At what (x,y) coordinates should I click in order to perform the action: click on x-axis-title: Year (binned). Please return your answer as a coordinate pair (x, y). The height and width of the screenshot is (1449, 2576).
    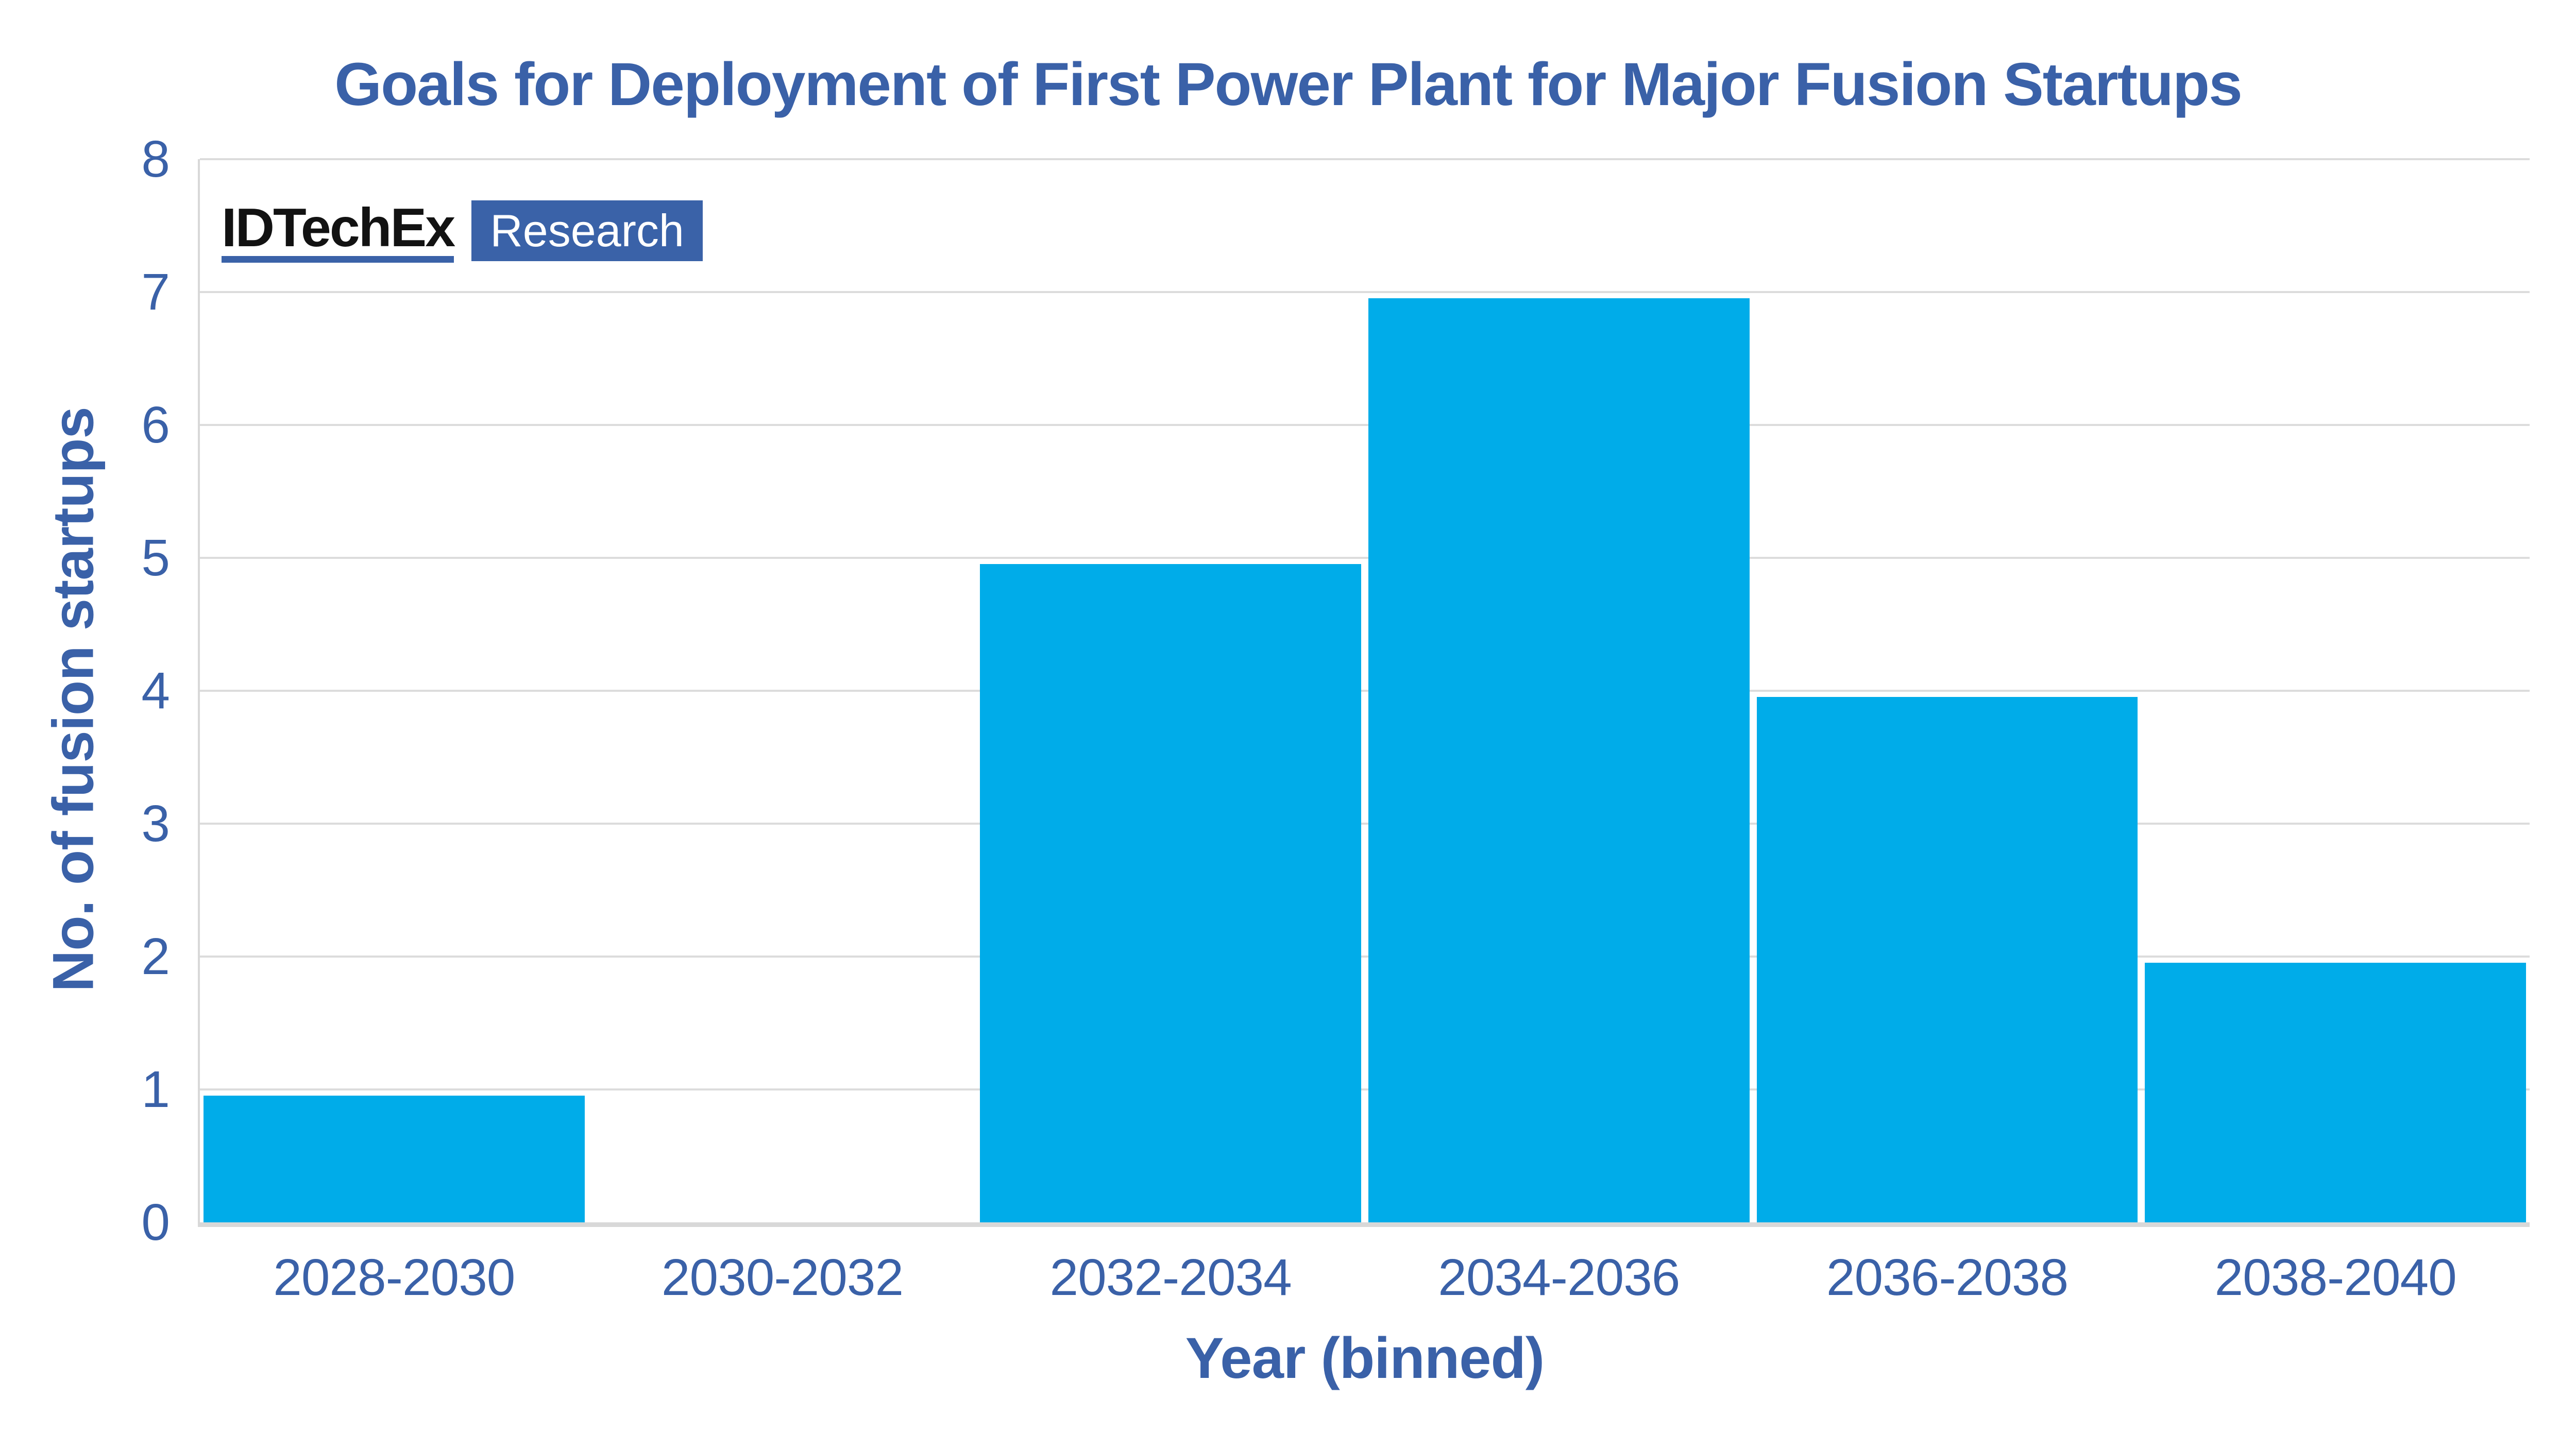
    Looking at the image, I should click on (1365, 1358).